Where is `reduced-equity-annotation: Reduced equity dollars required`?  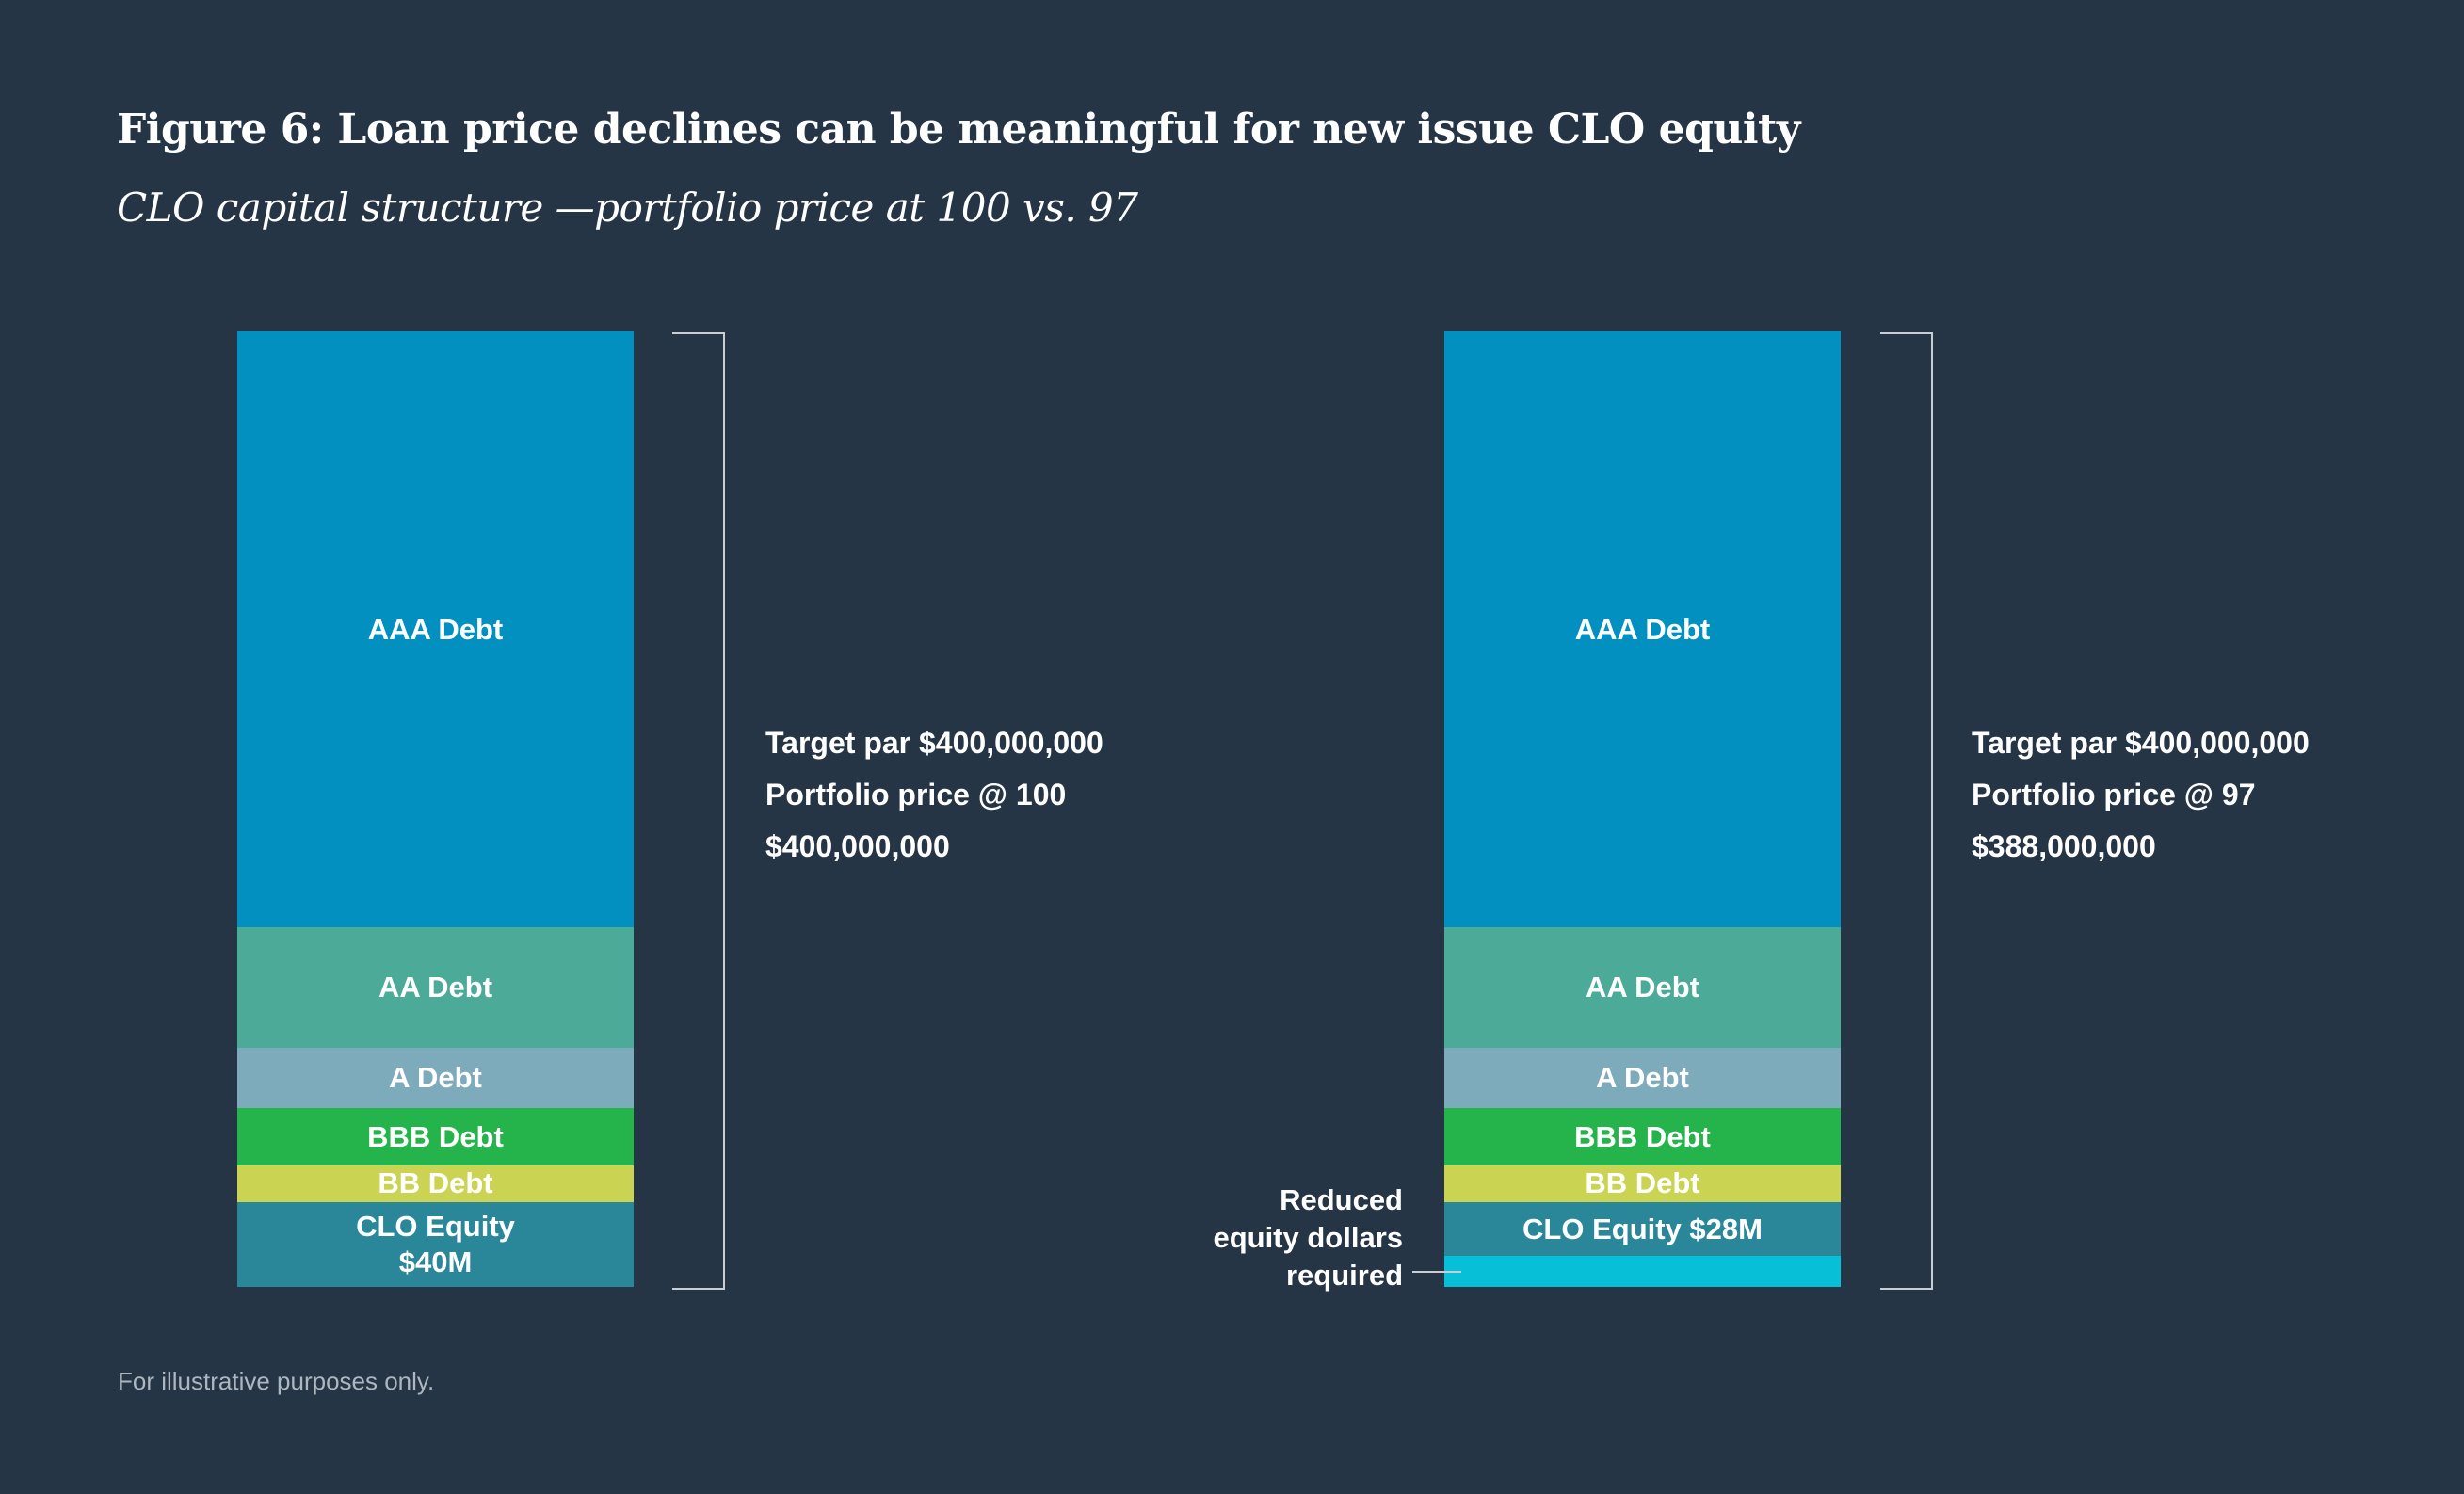 reduced-equity-annotation: Reduced equity dollars required is located at coordinates (1308, 1238).